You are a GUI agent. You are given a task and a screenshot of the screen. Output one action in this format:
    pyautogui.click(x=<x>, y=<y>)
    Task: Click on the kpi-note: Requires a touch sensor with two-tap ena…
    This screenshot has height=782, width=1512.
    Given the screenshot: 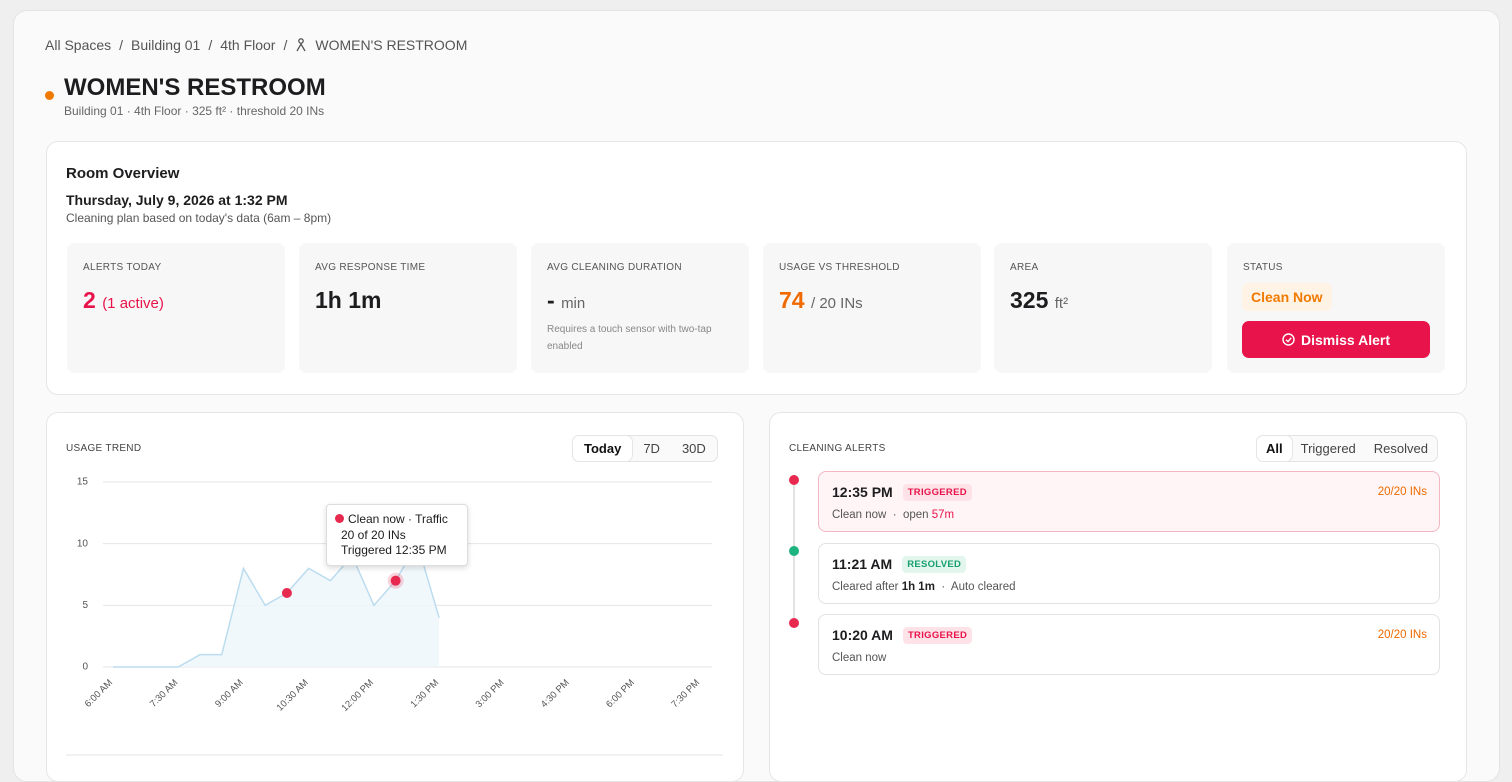 What is the action you would take?
    pyautogui.click(x=629, y=338)
    